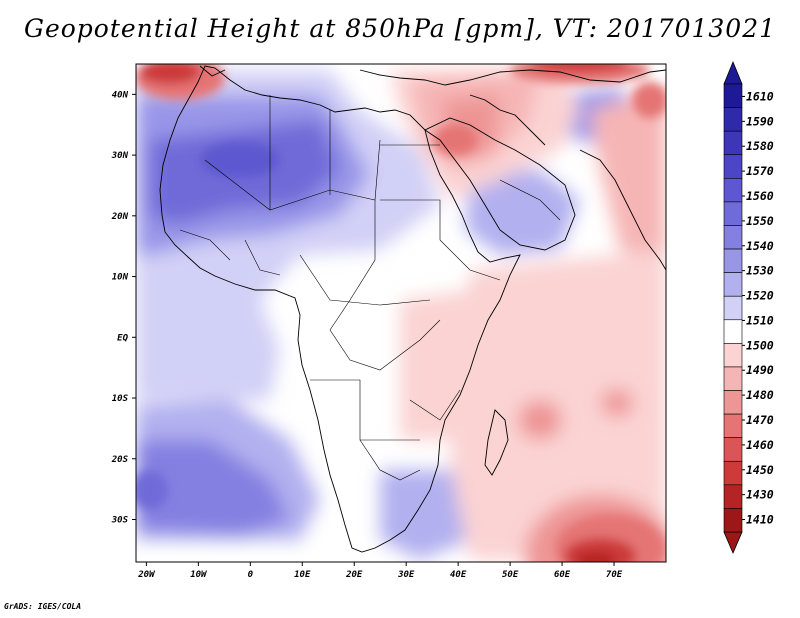  Describe the element at coordinates (507, 120) in the screenshot. I see `persian-gulf-coast` at that location.